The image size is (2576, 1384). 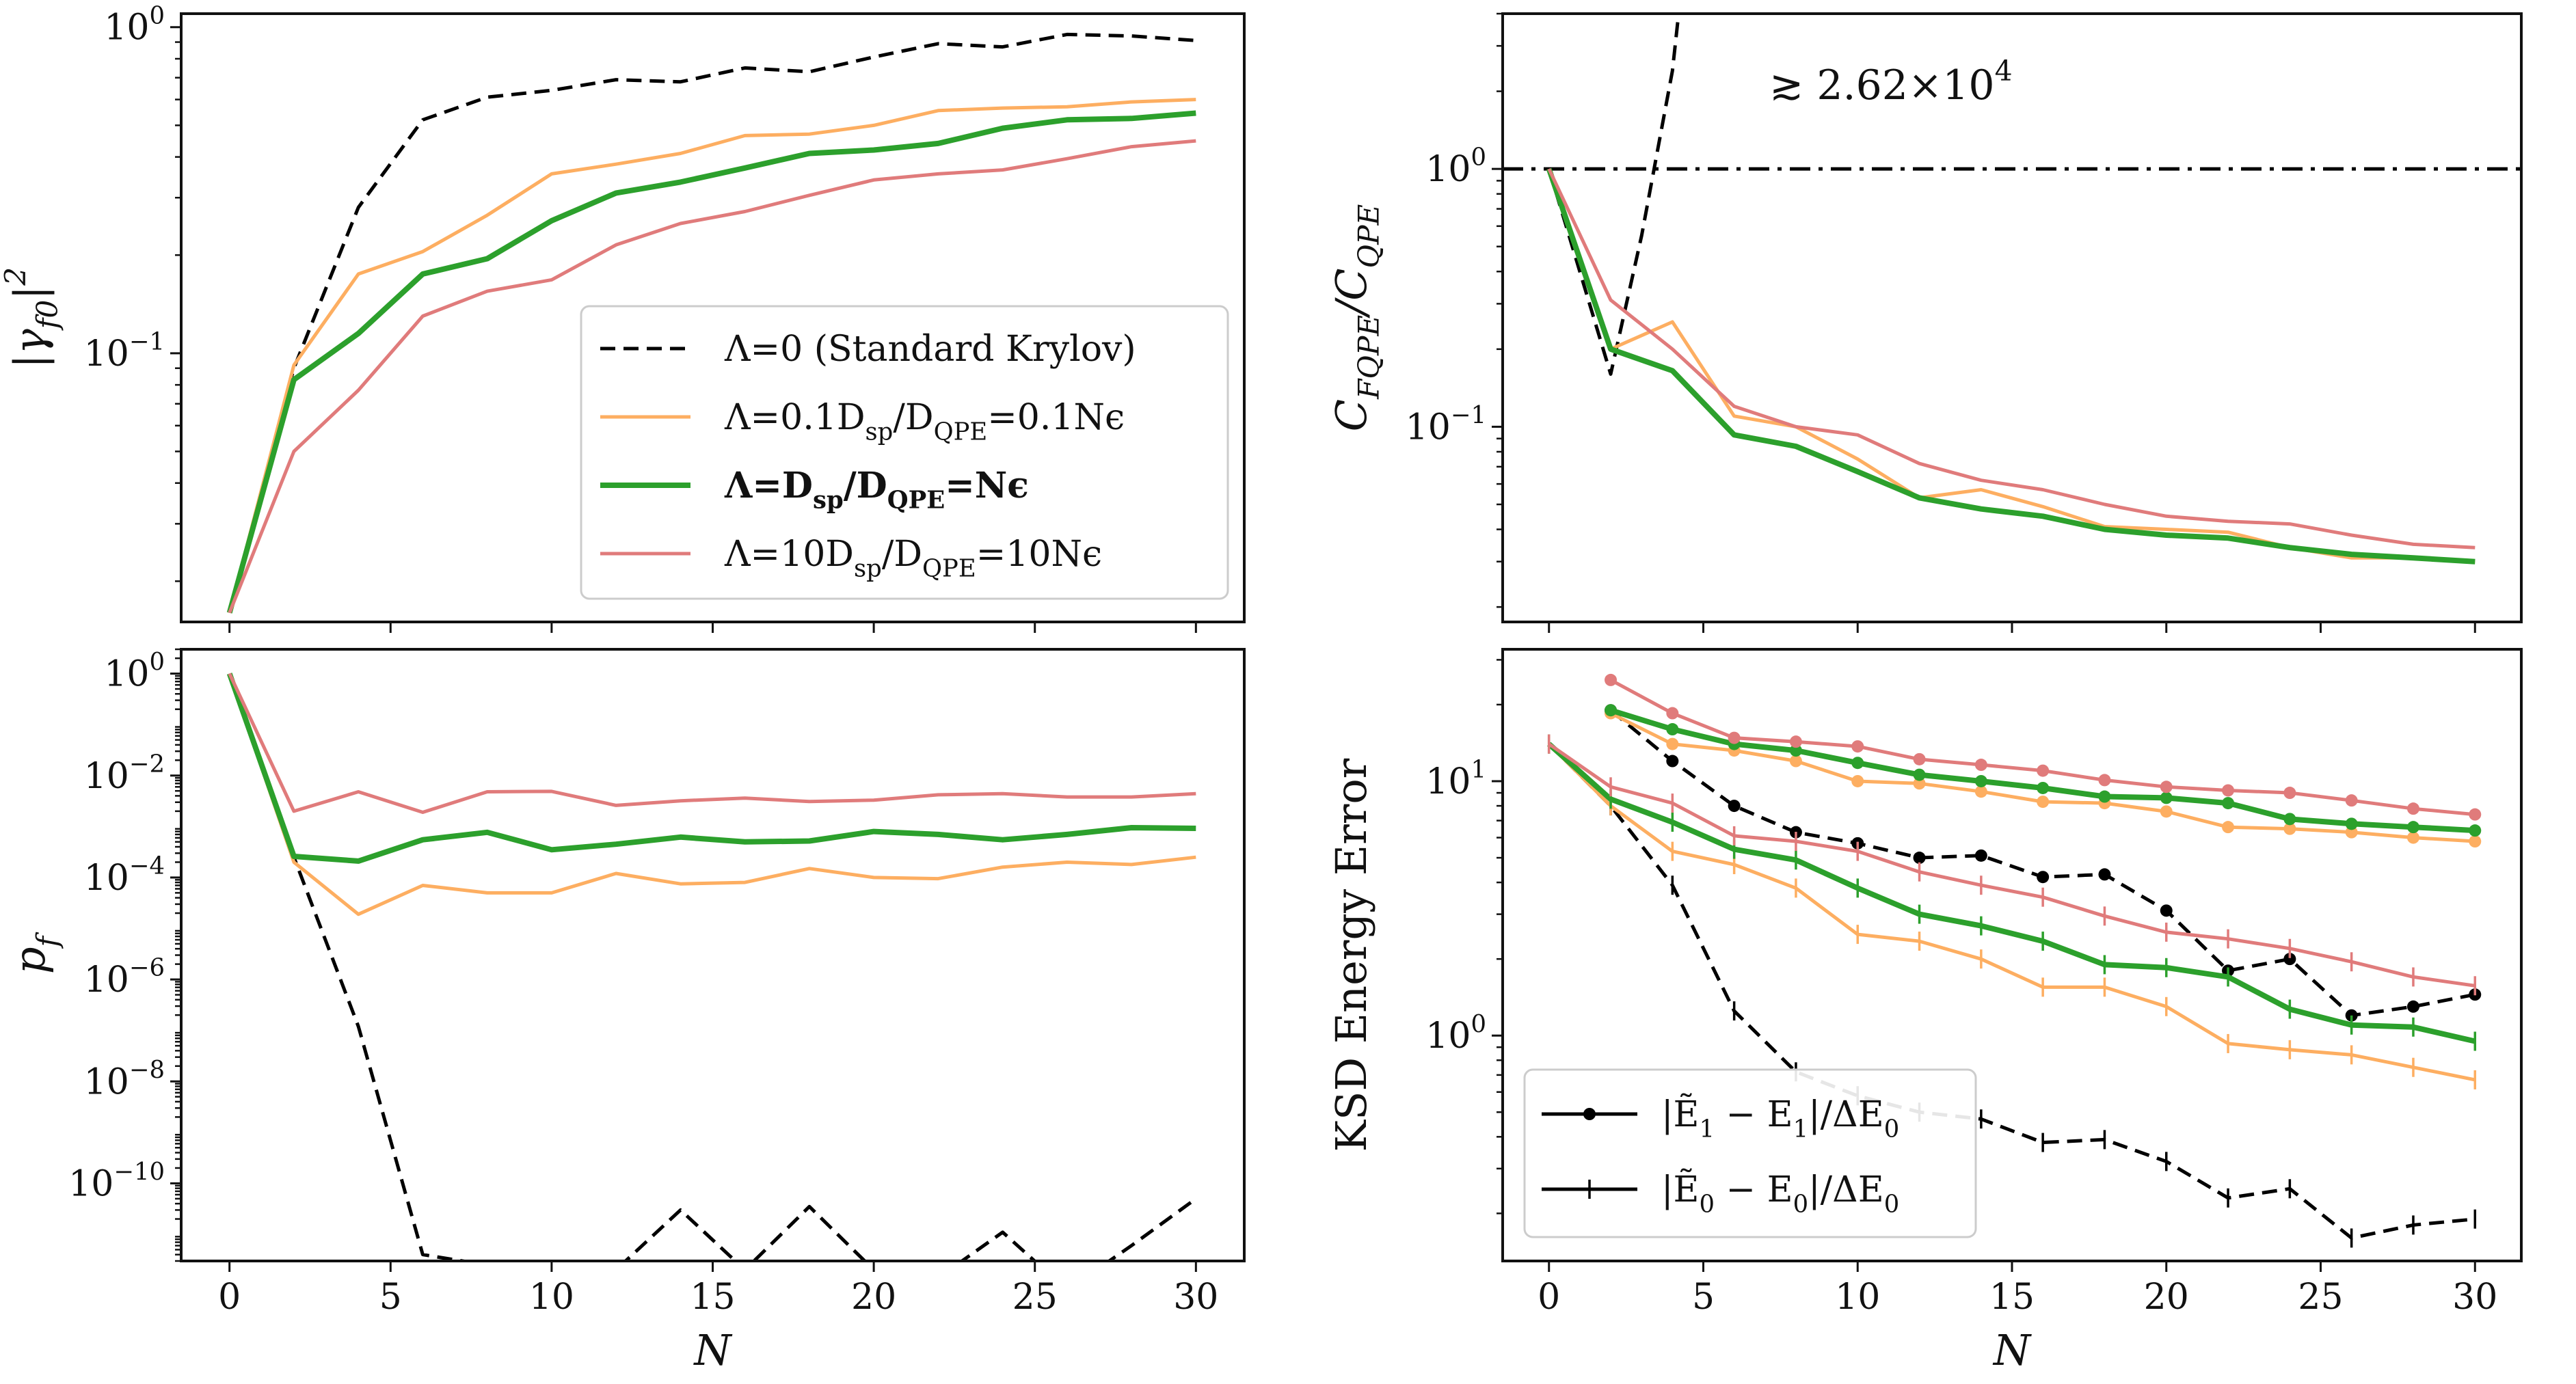 What do you see at coordinates (876, 490) in the screenshot?
I see `legend-label: Λ=Dsp/DQPE=Nϵ` at bounding box center [876, 490].